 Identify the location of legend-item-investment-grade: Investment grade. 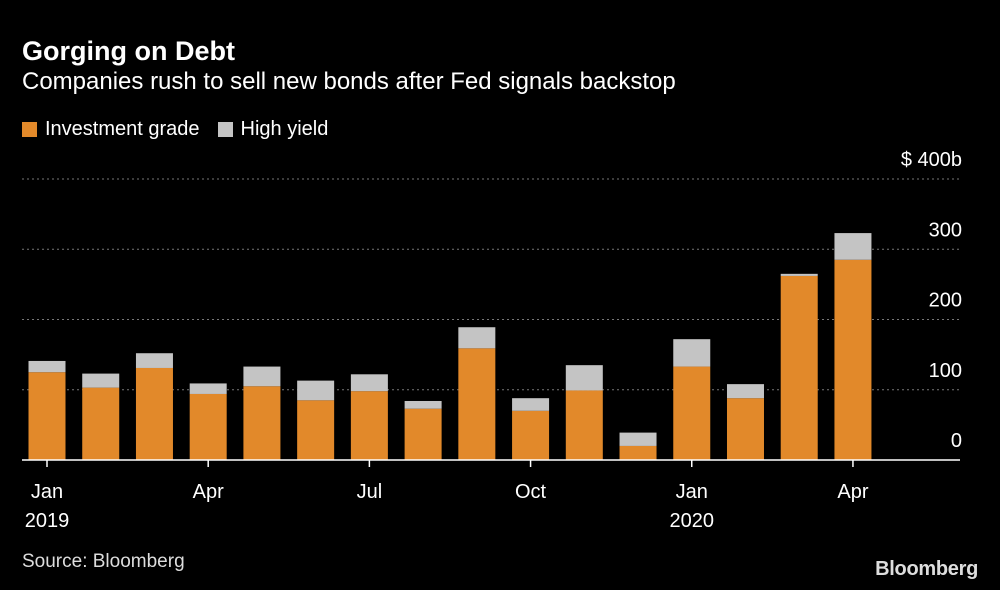
(111, 129).